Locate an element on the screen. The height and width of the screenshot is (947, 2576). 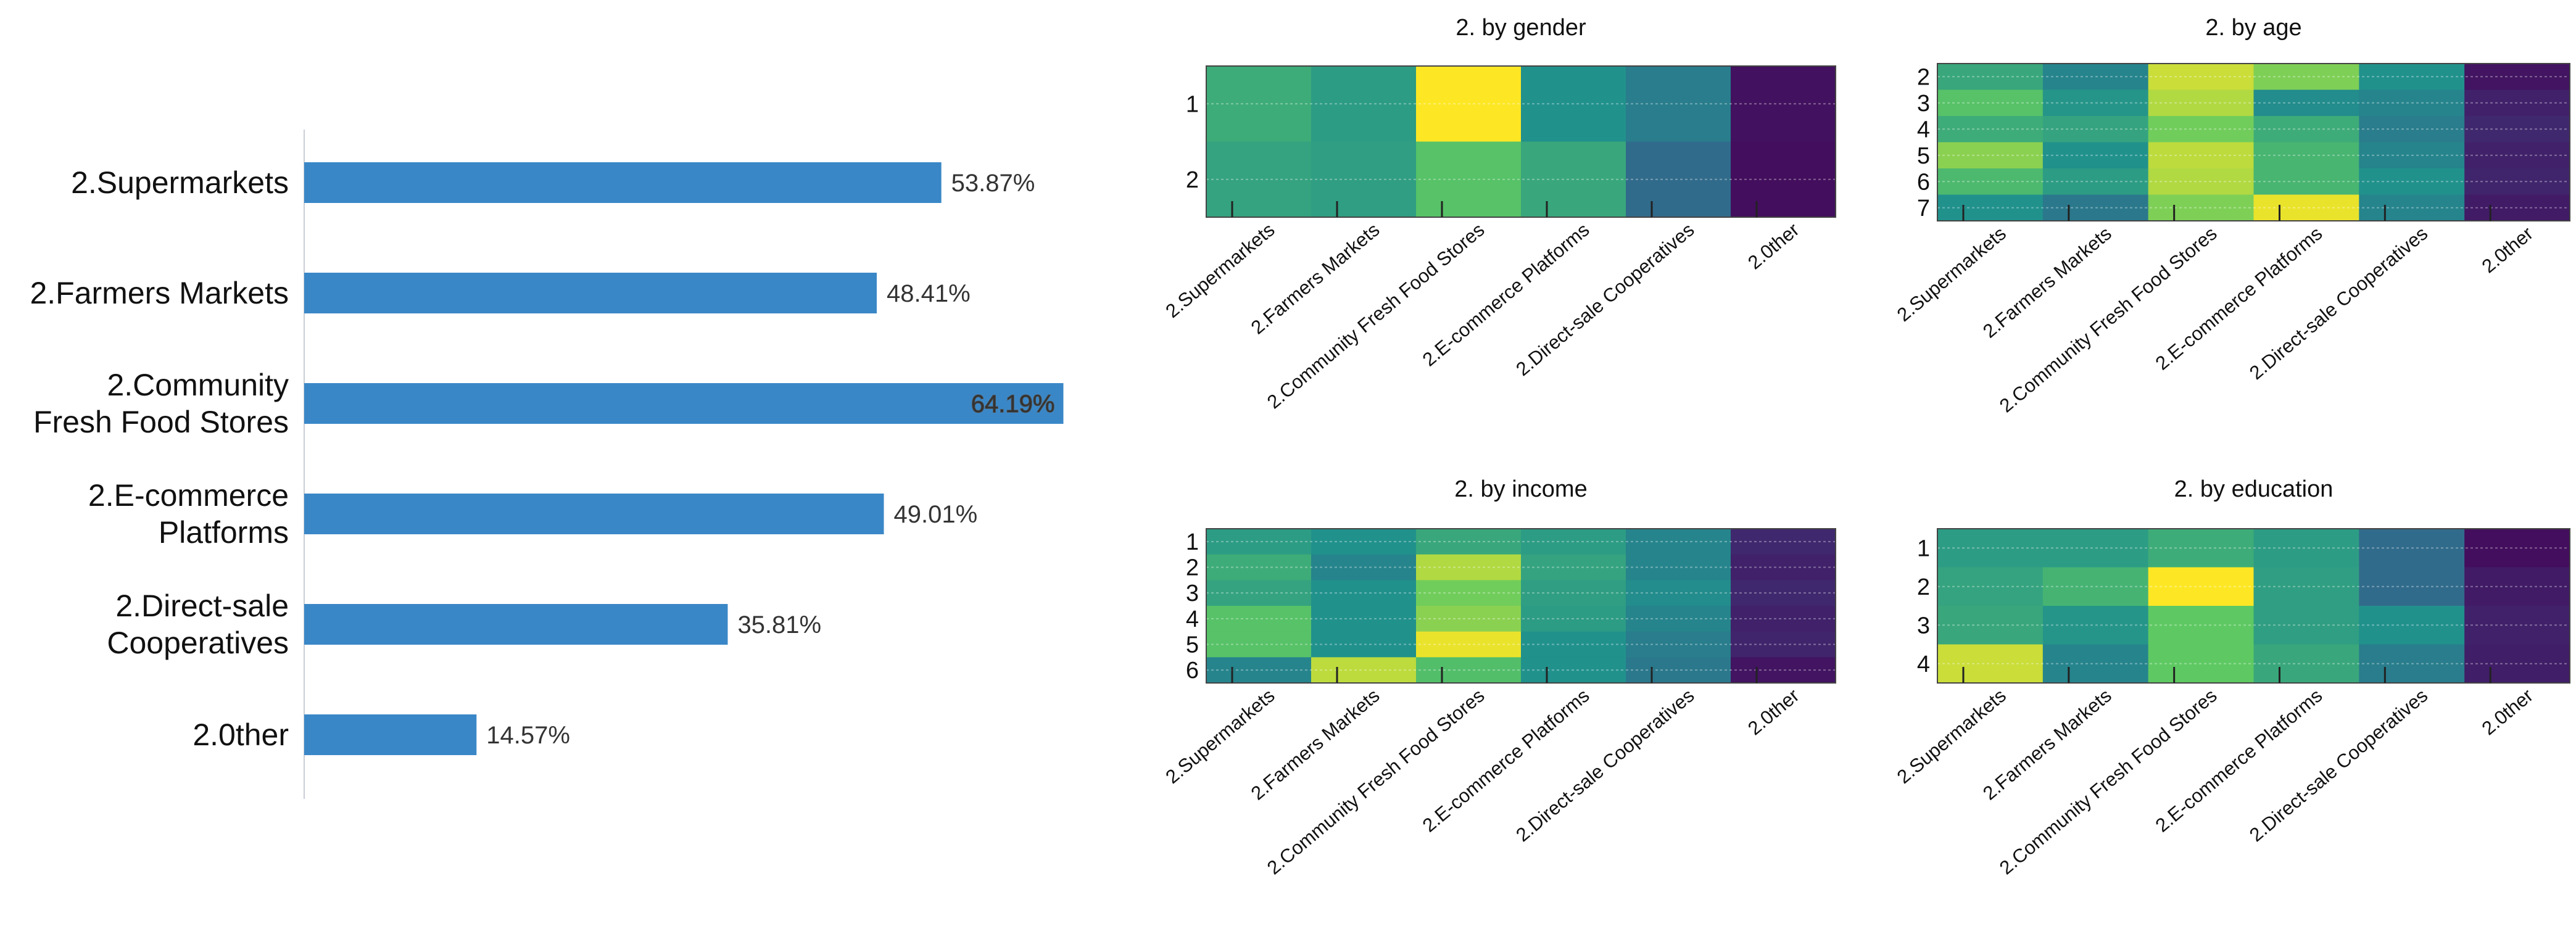
category-label: 2.Community Fresh Food Stores is located at coordinates (161, 404).